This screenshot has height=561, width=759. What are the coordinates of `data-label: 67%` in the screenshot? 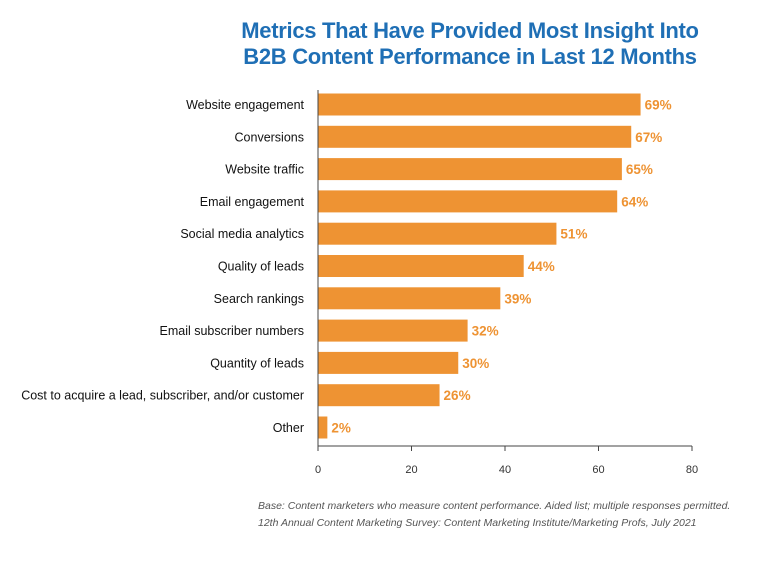 It's located at (648, 137).